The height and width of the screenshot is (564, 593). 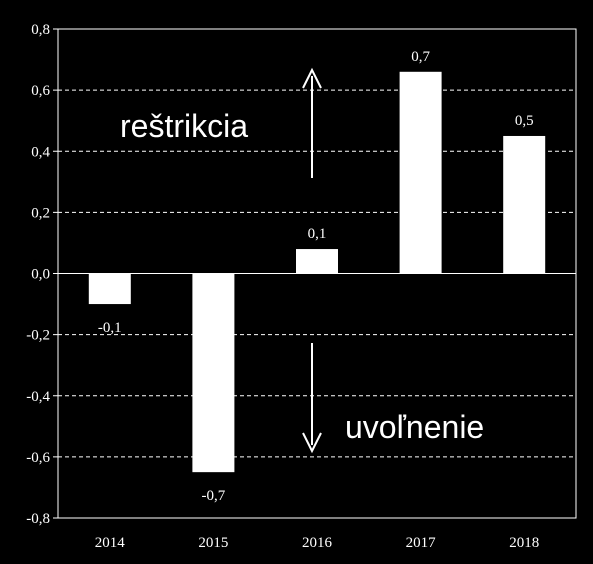 I want to click on data-label: 0,7, so click(x=420, y=57).